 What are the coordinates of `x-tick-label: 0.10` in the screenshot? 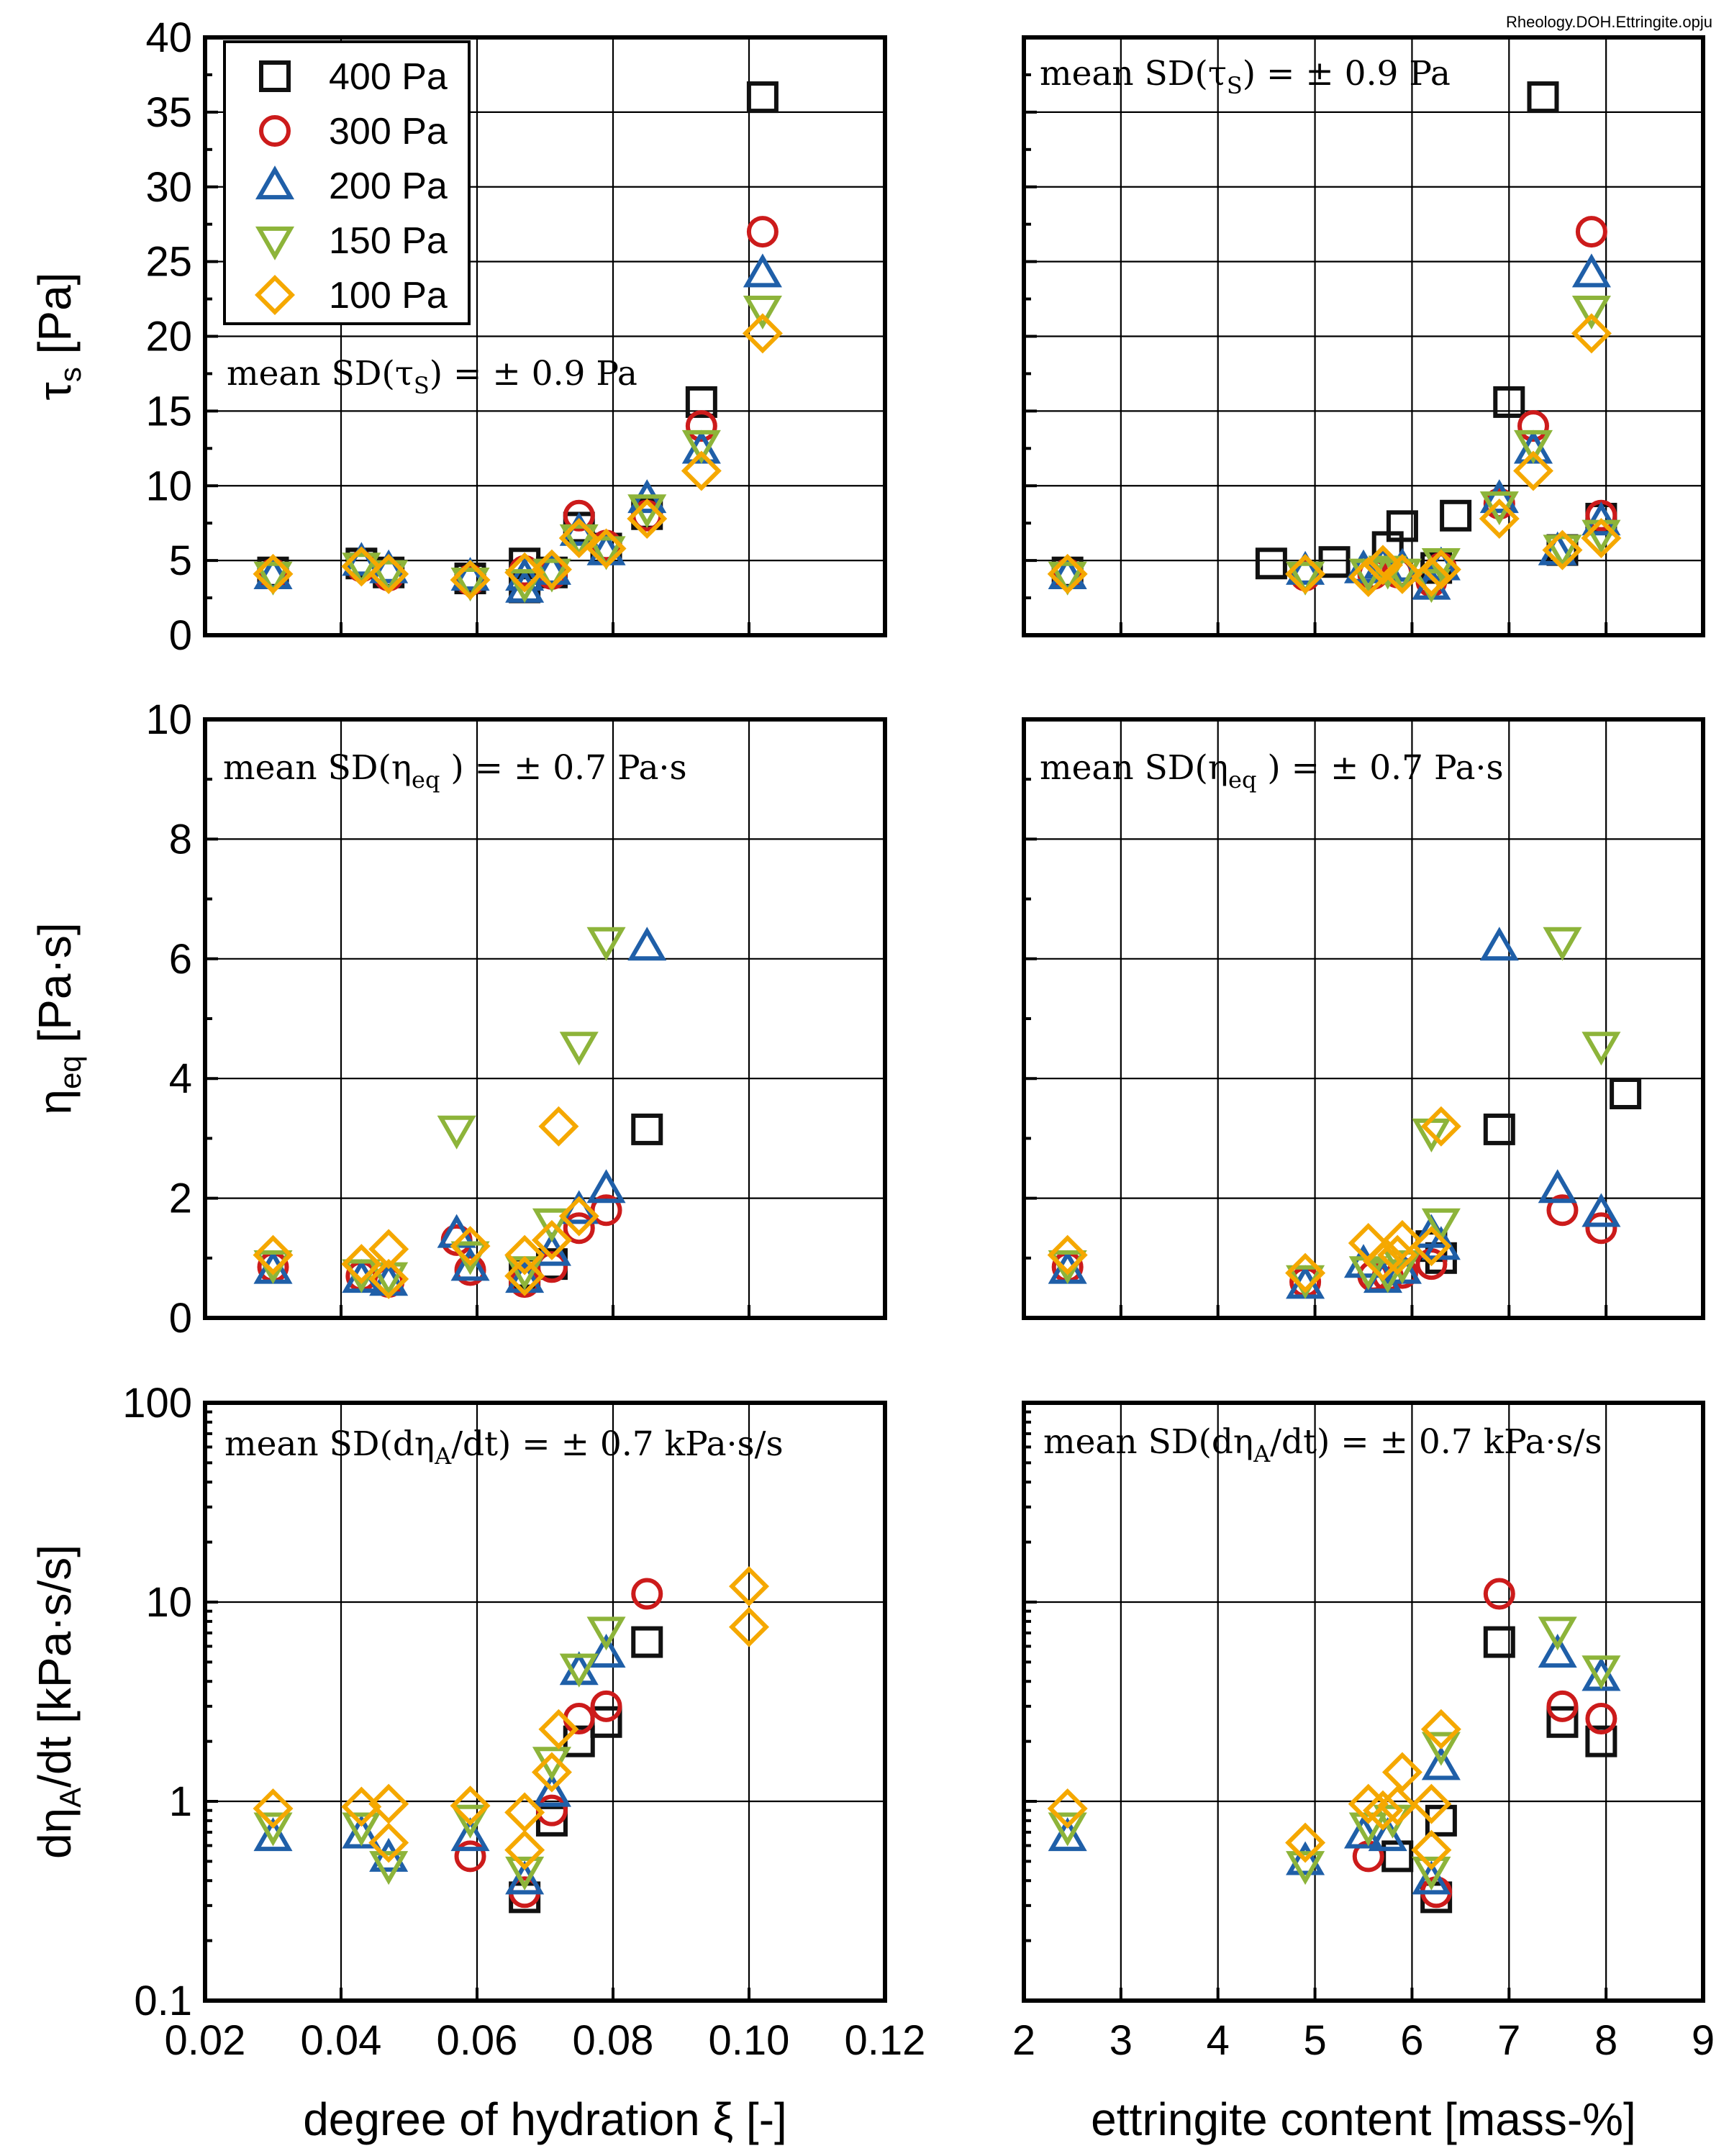 It's located at (749, 2040).